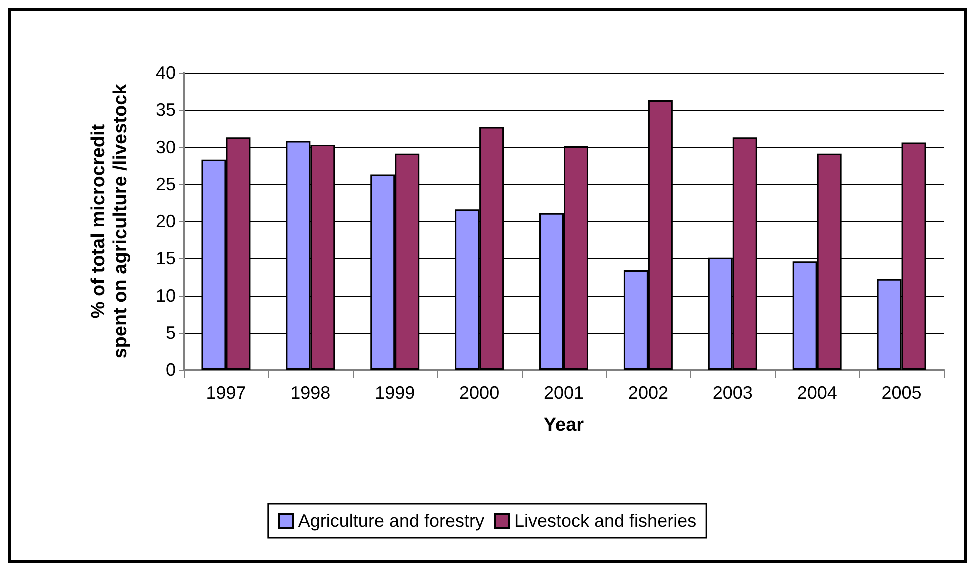  I want to click on y-axis-title: % of total microcredit spent on agriculture /livestock, so click(110, 221).